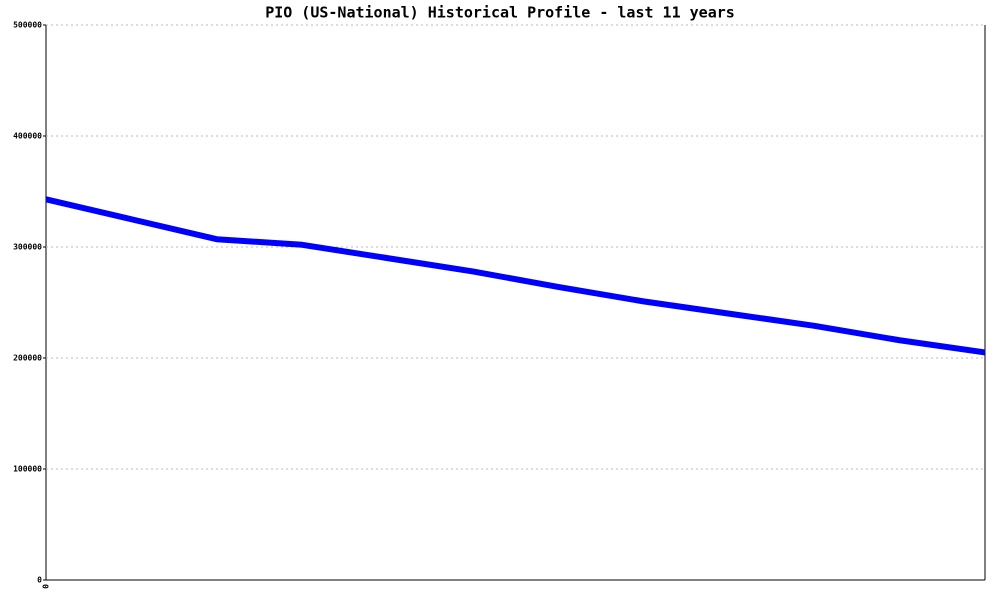 This screenshot has width=1000, height=600. Describe the element at coordinates (39, 580) in the screenshot. I see `y-tick-label: 0` at that location.